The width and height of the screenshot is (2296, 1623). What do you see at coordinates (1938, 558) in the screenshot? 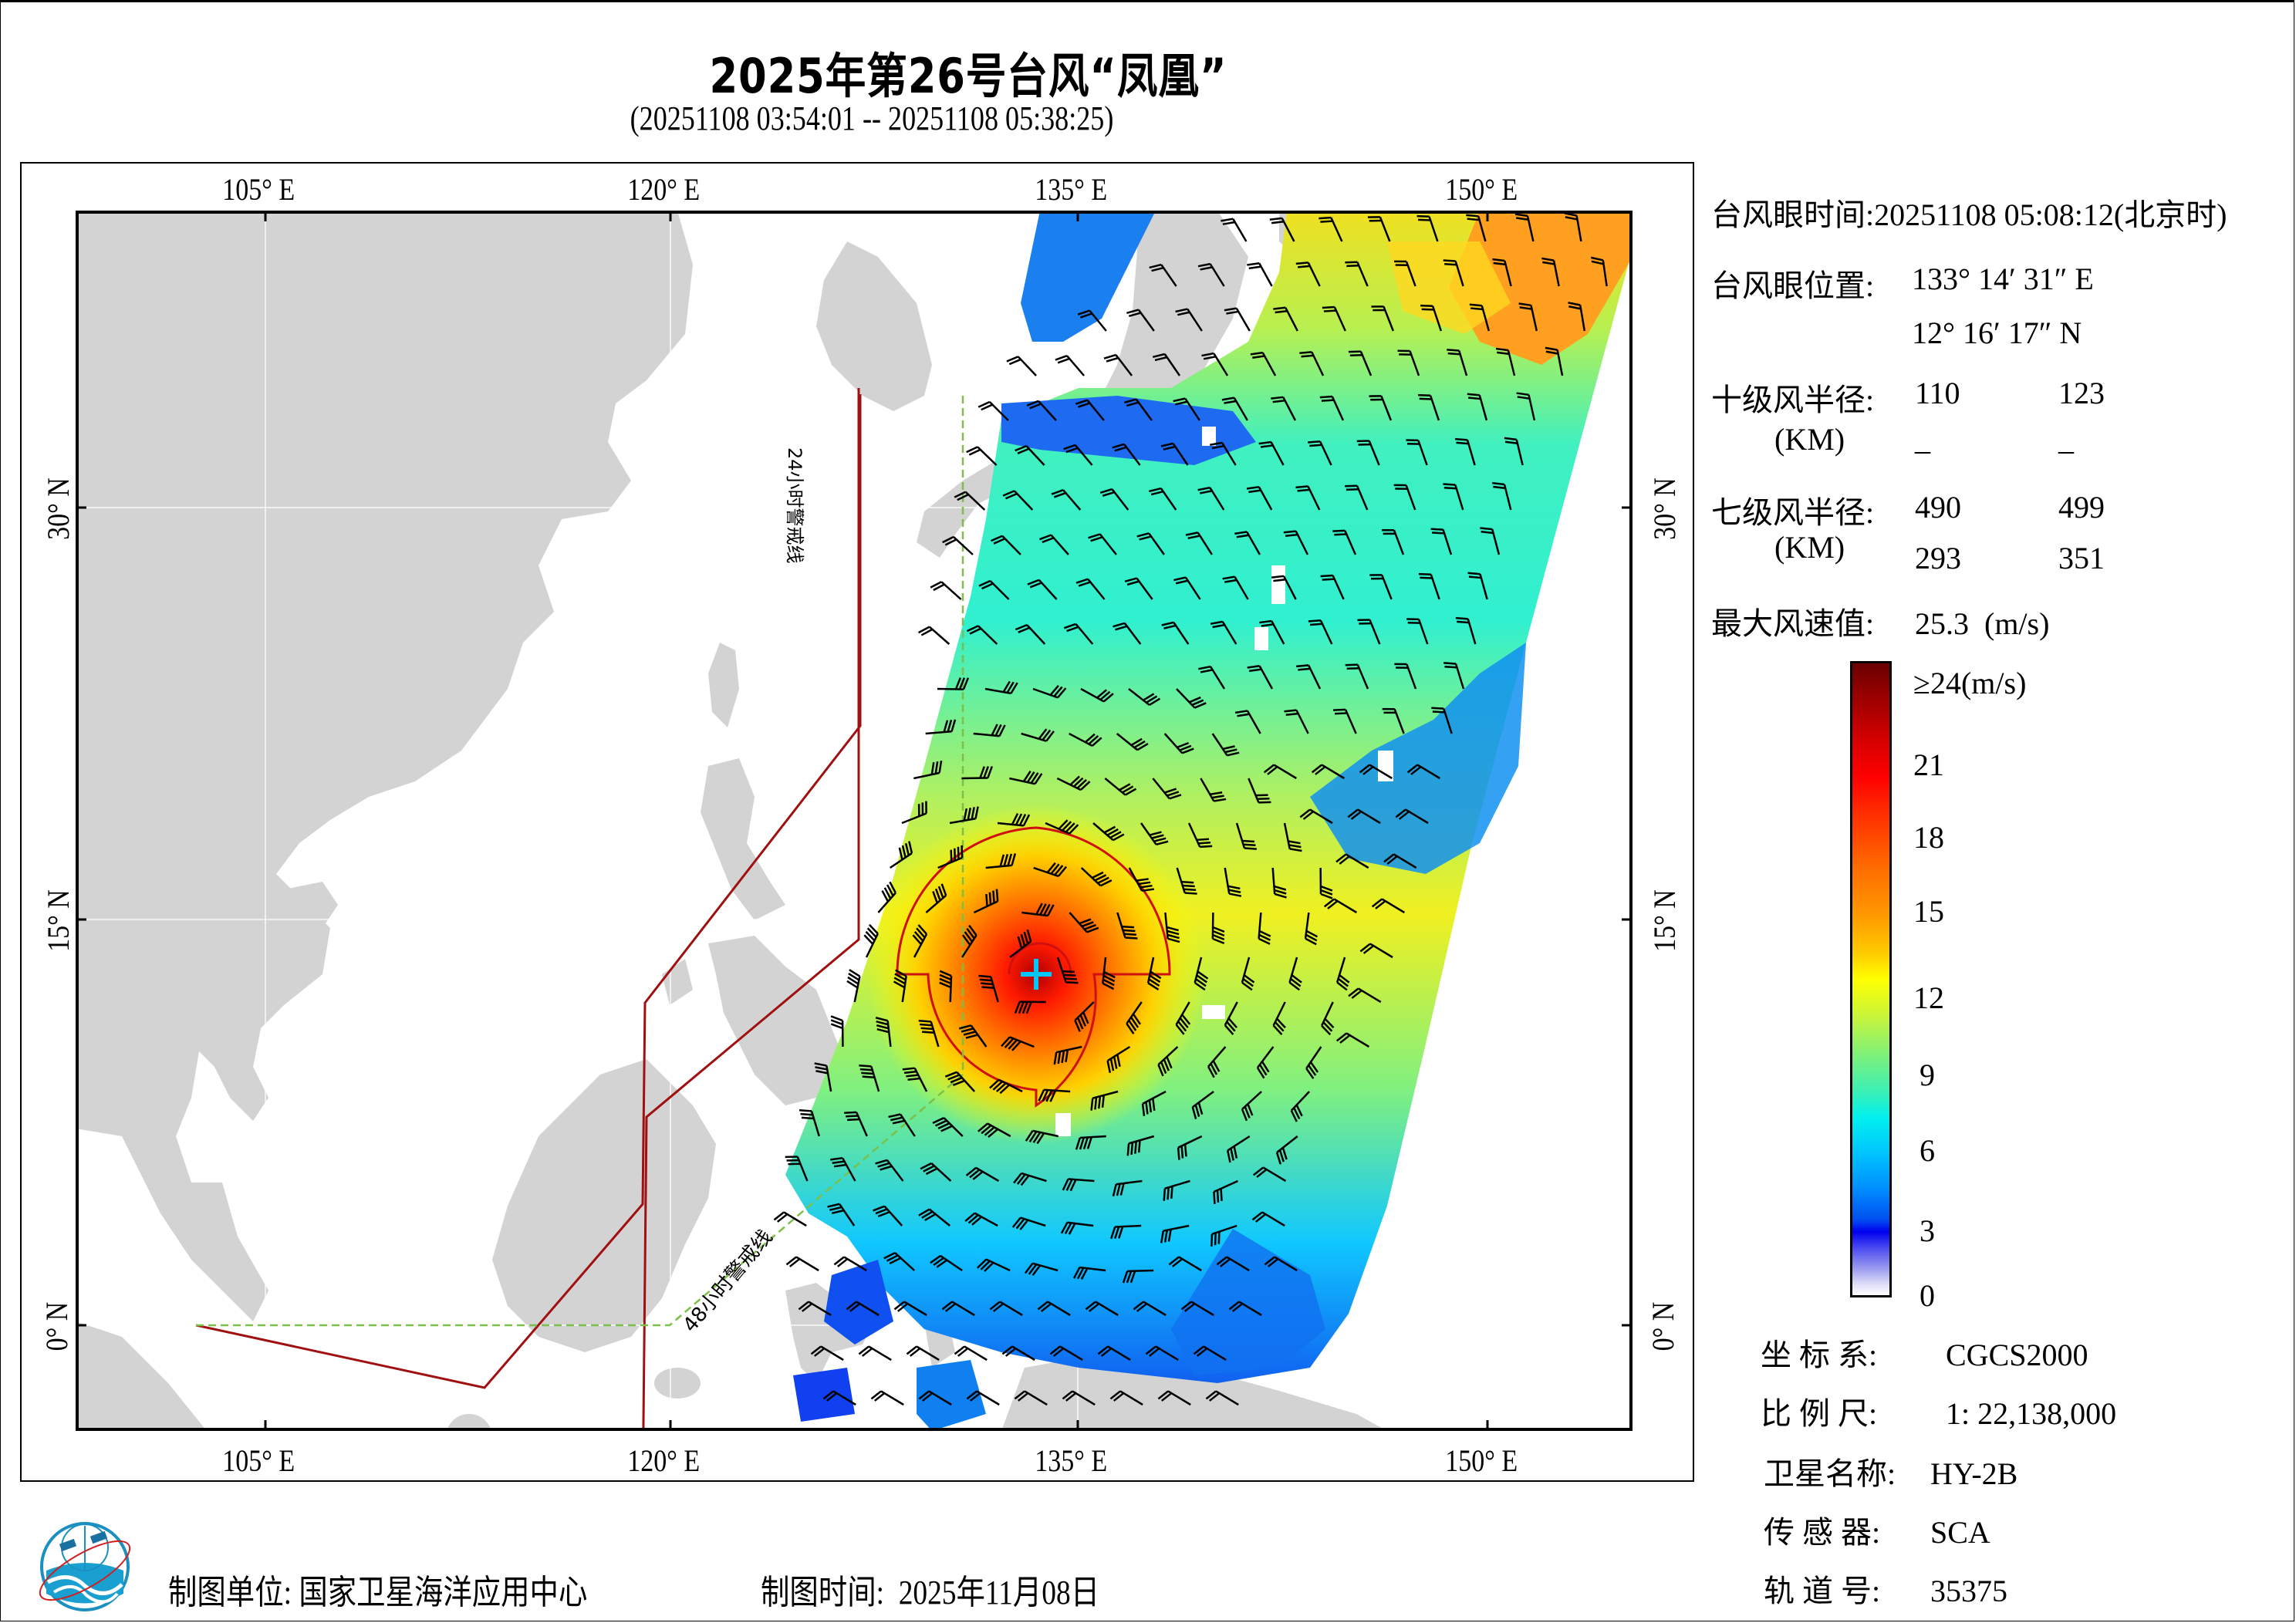
I see `r7-value-sw: 293` at bounding box center [1938, 558].